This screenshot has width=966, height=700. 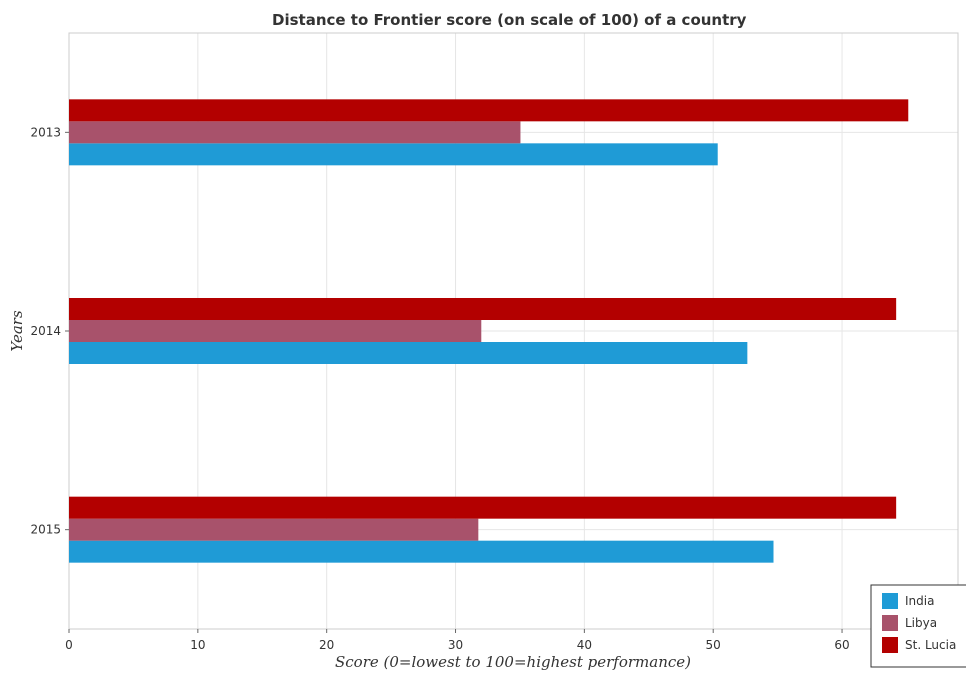 I want to click on x-tick-label: 20, so click(x=326, y=645).